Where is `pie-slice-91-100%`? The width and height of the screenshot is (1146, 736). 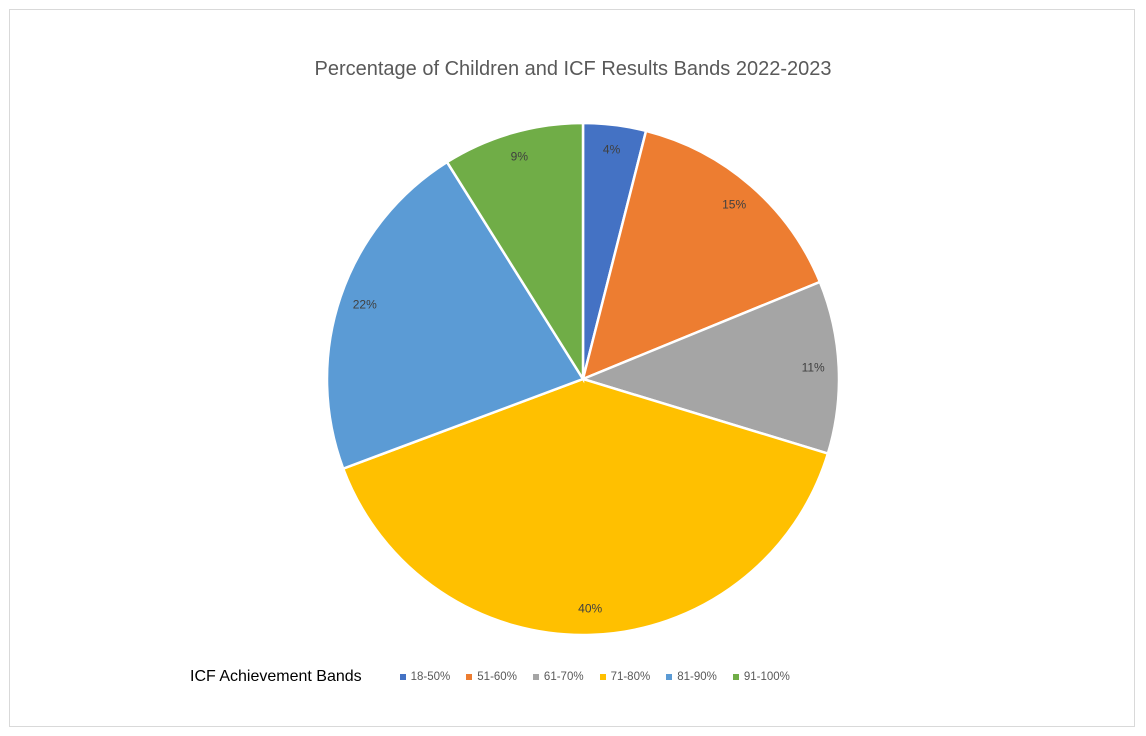 pie-slice-91-100% is located at coordinates (515, 252).